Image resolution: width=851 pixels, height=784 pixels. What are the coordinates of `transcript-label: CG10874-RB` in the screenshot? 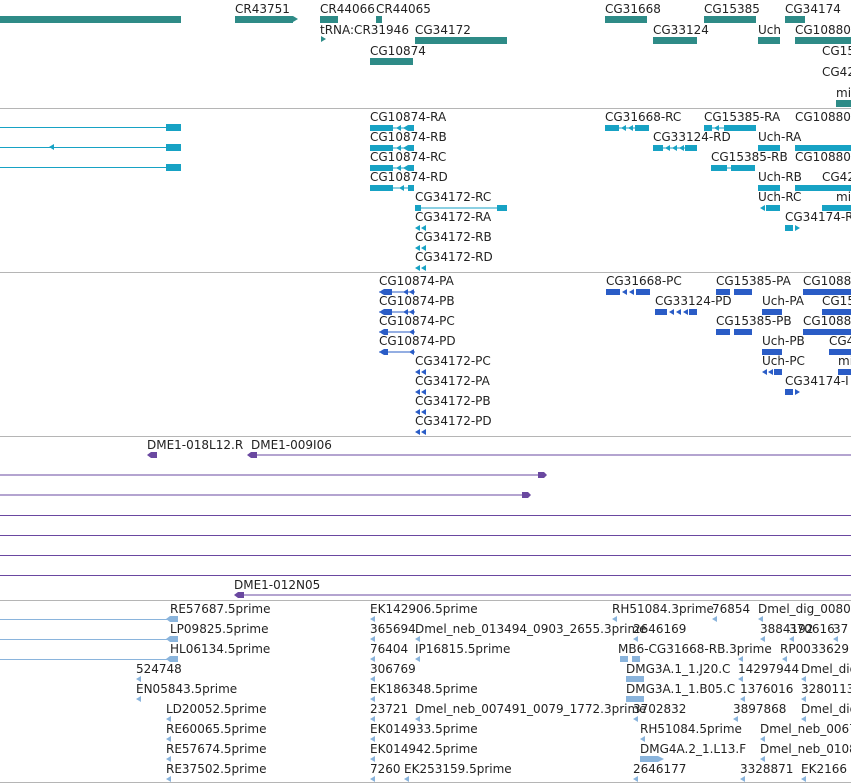 It's located at (408, 137).